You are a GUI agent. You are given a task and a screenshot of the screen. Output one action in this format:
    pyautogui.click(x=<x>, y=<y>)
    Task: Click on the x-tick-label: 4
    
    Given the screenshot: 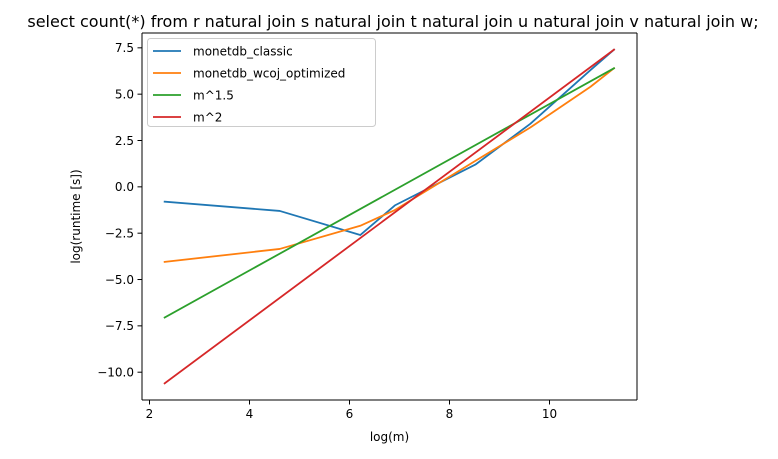 What is the action you would take?
    pyautogui.click(x=250, y=414)
    